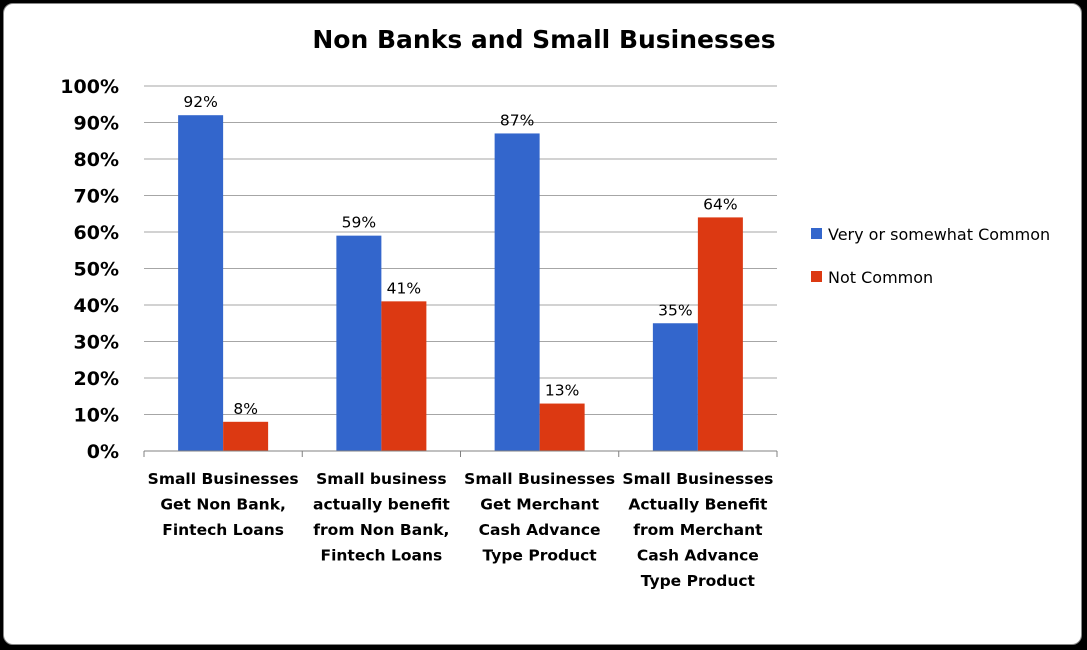 The width and height of the screenshot is (1087, 650). What do you see at coordinates (96, 233) in the screenshot?
I see `y-tick-label: 60%` at bounding box center [96, 233].